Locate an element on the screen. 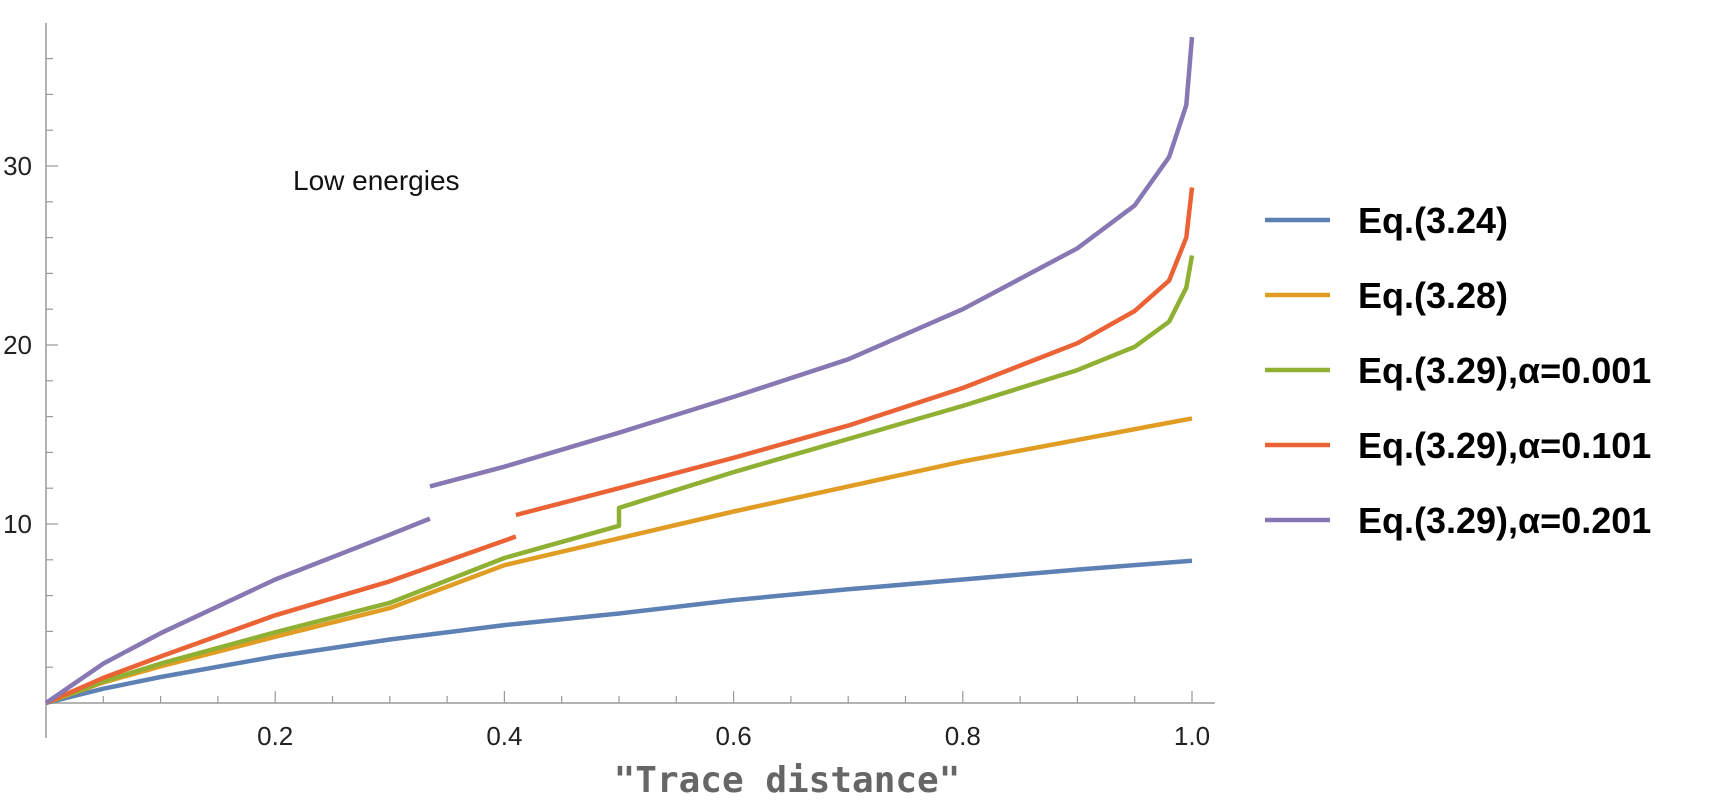 This screenshot has width=1710, height=802. x-tick-label: 0.6 is located at coordinates (734, 736).